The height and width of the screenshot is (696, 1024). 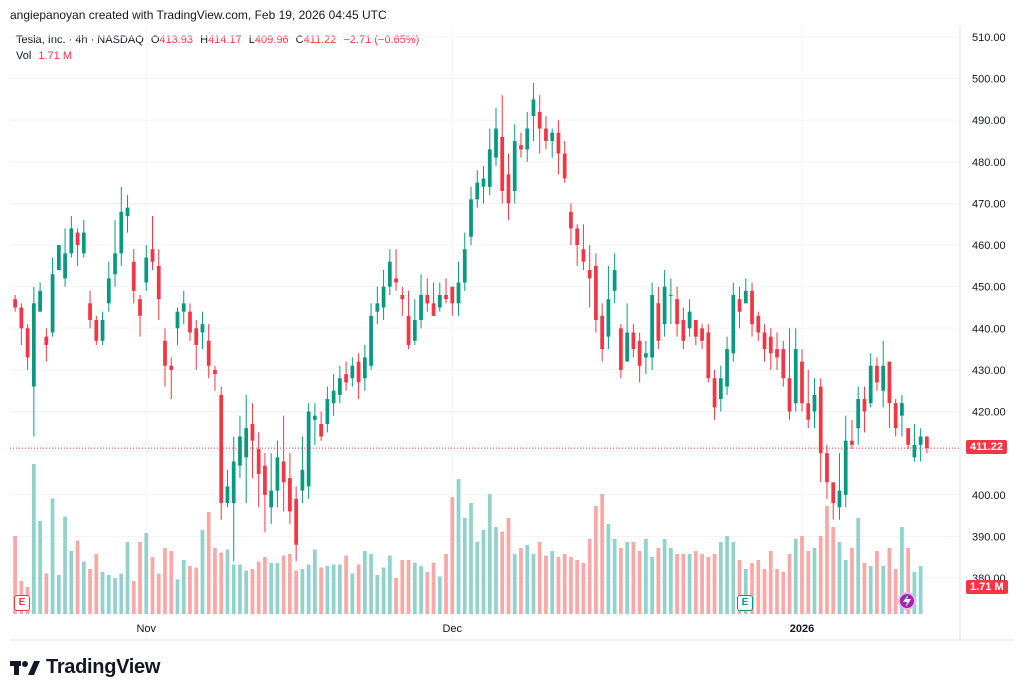 I want to click on lightning-icon, so click(x=907, y=601).